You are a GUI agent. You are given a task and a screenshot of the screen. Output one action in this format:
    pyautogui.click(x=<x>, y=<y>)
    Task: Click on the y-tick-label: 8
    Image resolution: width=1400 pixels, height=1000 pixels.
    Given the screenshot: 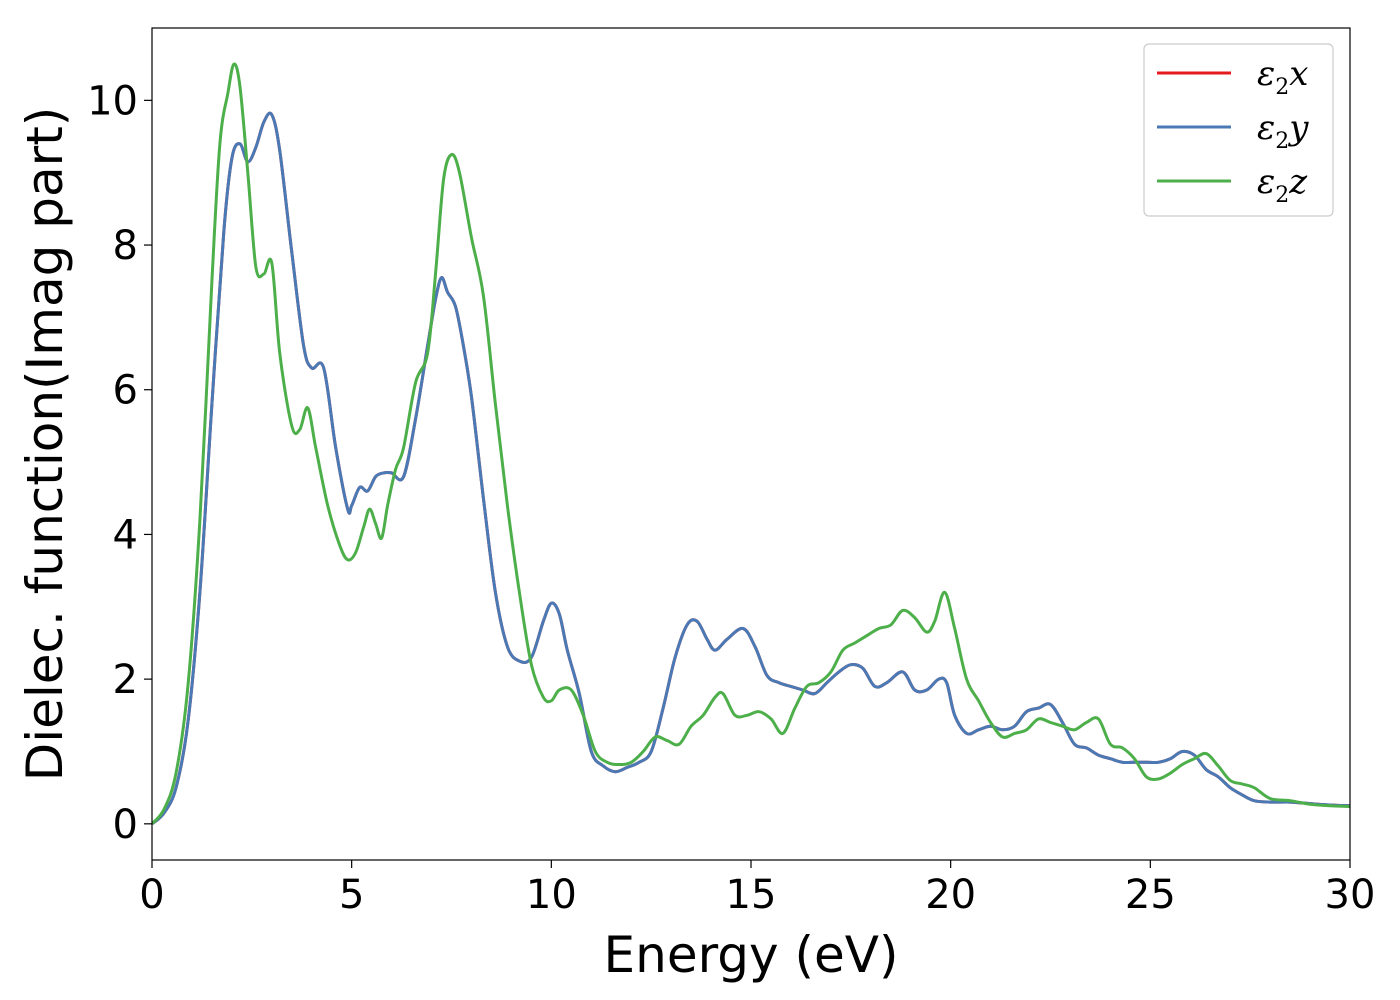 What is the action you would take?
    pyautogui.click(x=125, y=246)
    